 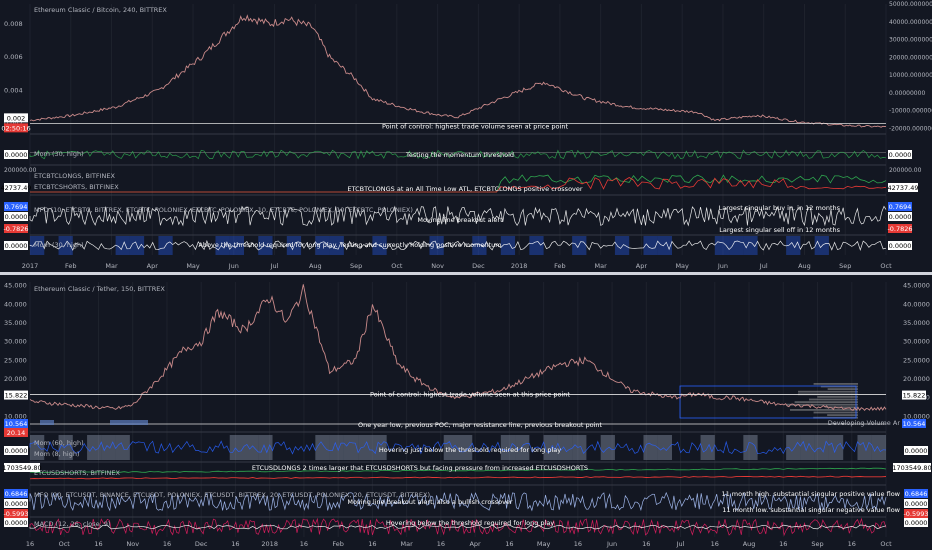 What do you see at coordinates (886, 544) in the screenshot?
I see `bottom-x-tick: Oct` at bounding box center [886, 544].